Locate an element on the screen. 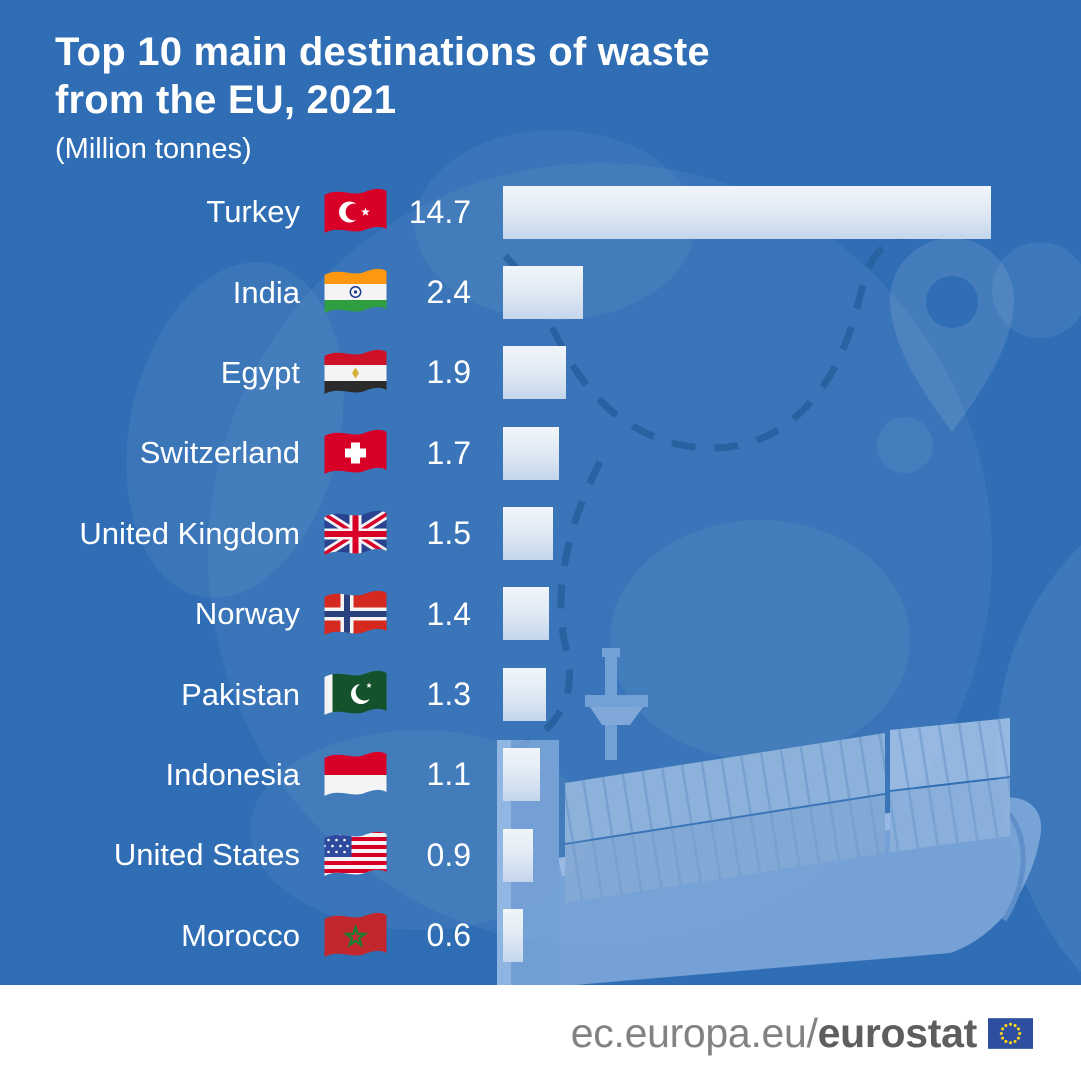 This screenshot has width=1081, height=1081. bar-norway is located at coordinates (526, 614).